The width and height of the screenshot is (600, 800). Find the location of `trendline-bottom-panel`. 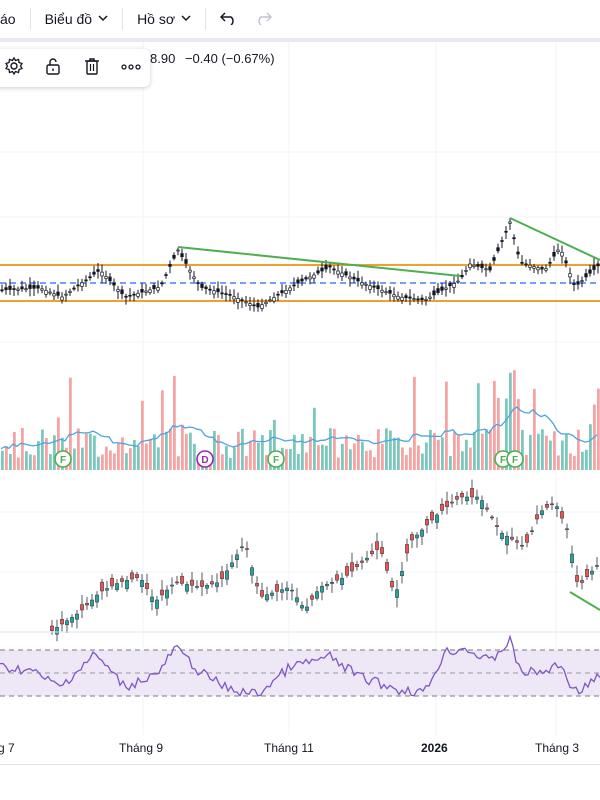

trendline-bottom-panel is located at coordinates (584, 601).